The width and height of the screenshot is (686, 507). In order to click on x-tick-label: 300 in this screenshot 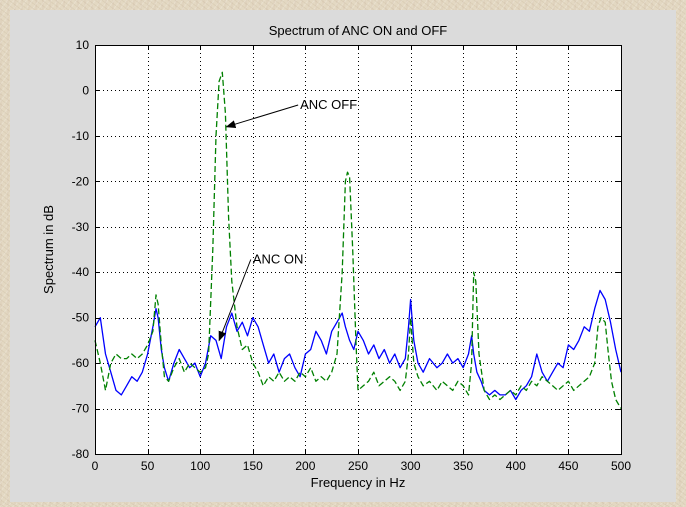, I will do `click(411, 466)`.